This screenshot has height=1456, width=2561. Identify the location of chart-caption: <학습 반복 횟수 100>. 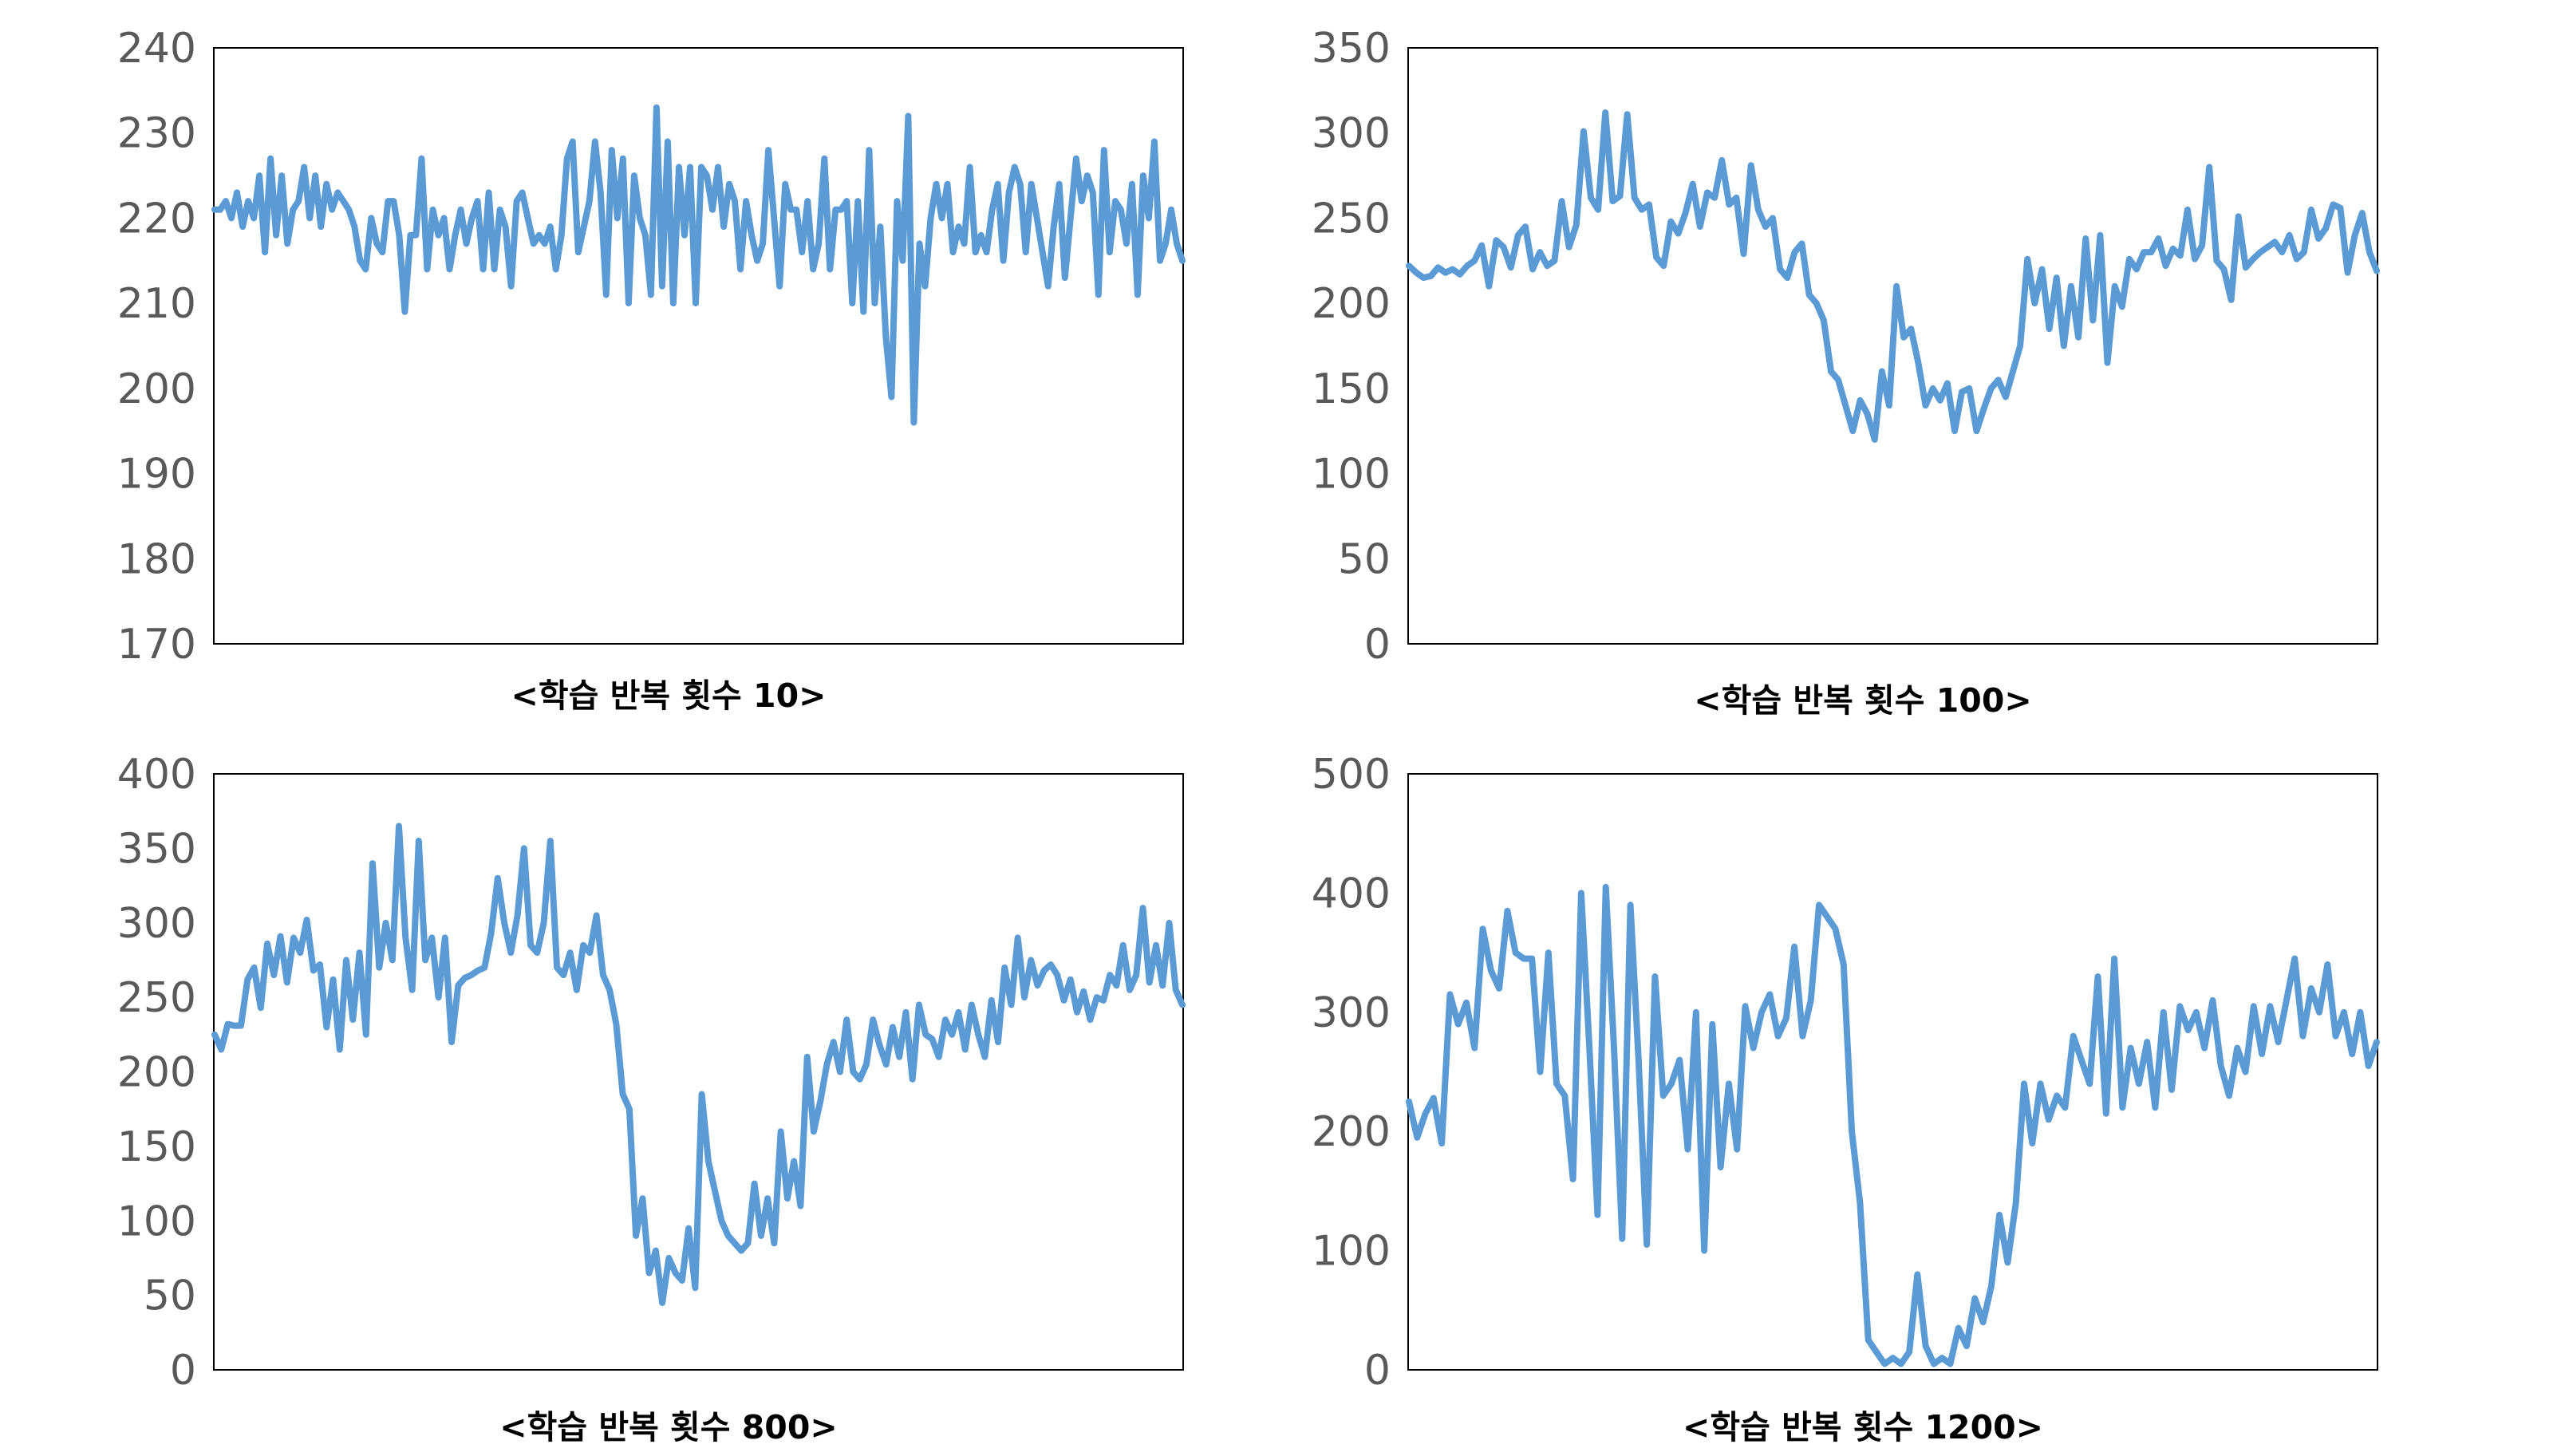
(1863, 700).